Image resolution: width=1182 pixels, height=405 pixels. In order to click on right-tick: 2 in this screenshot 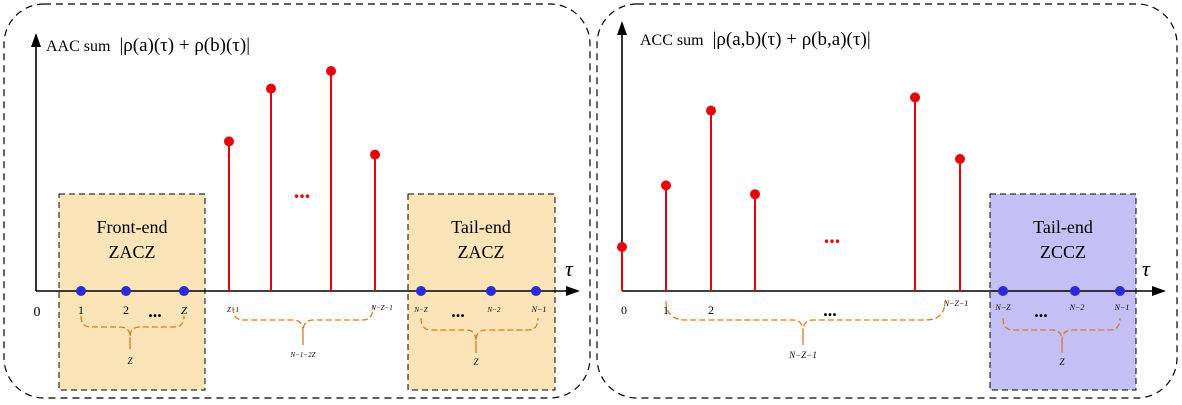, I will do `click(711, 310)`.